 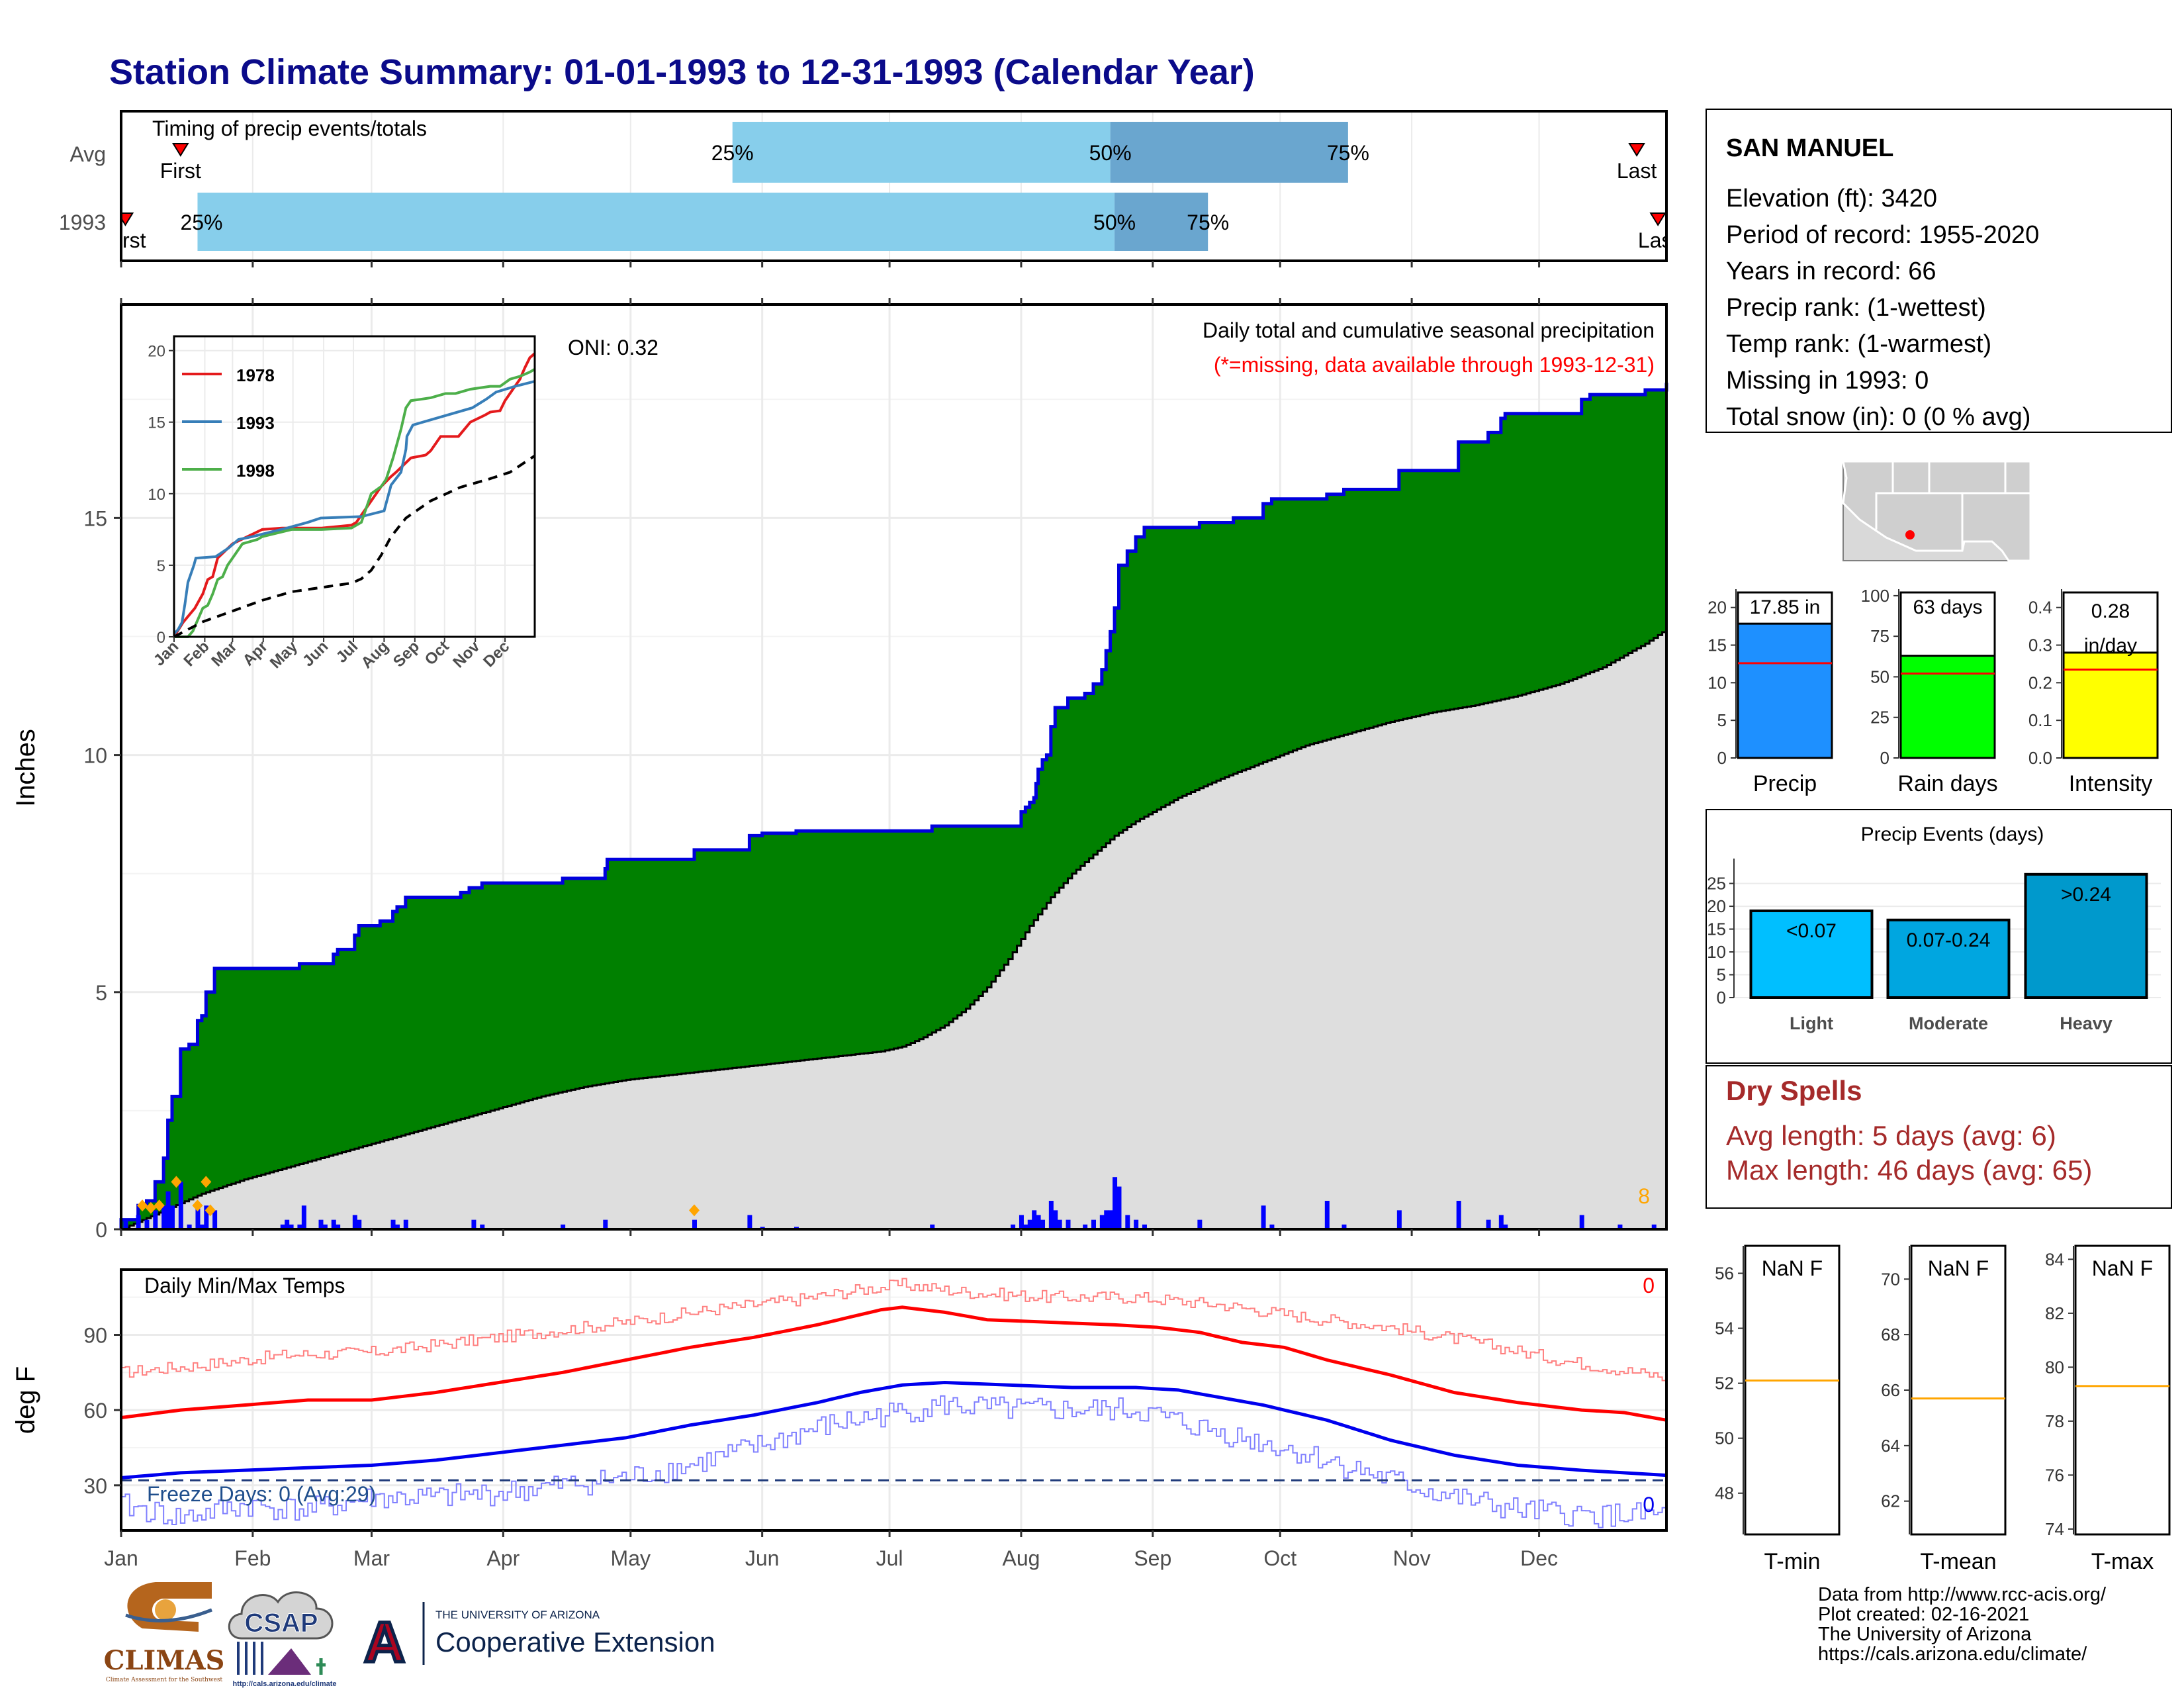 What do you see at coordinates (1792, 1268) in the screenshot?
I see `temp-rank-value-label: NaN F` at bounding box center [1792, 1268].